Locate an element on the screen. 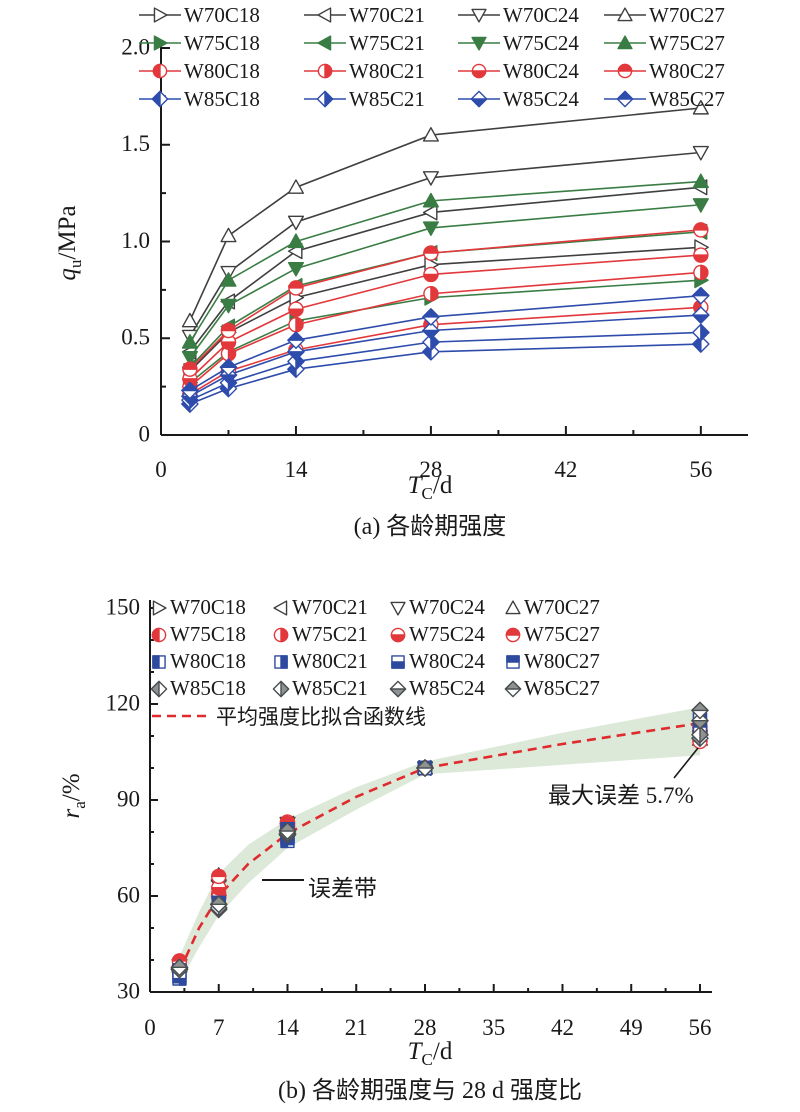 The height and width of the screenshot is (1112, 800). legend-label: W70C21 is located at coordinates (387, 14).